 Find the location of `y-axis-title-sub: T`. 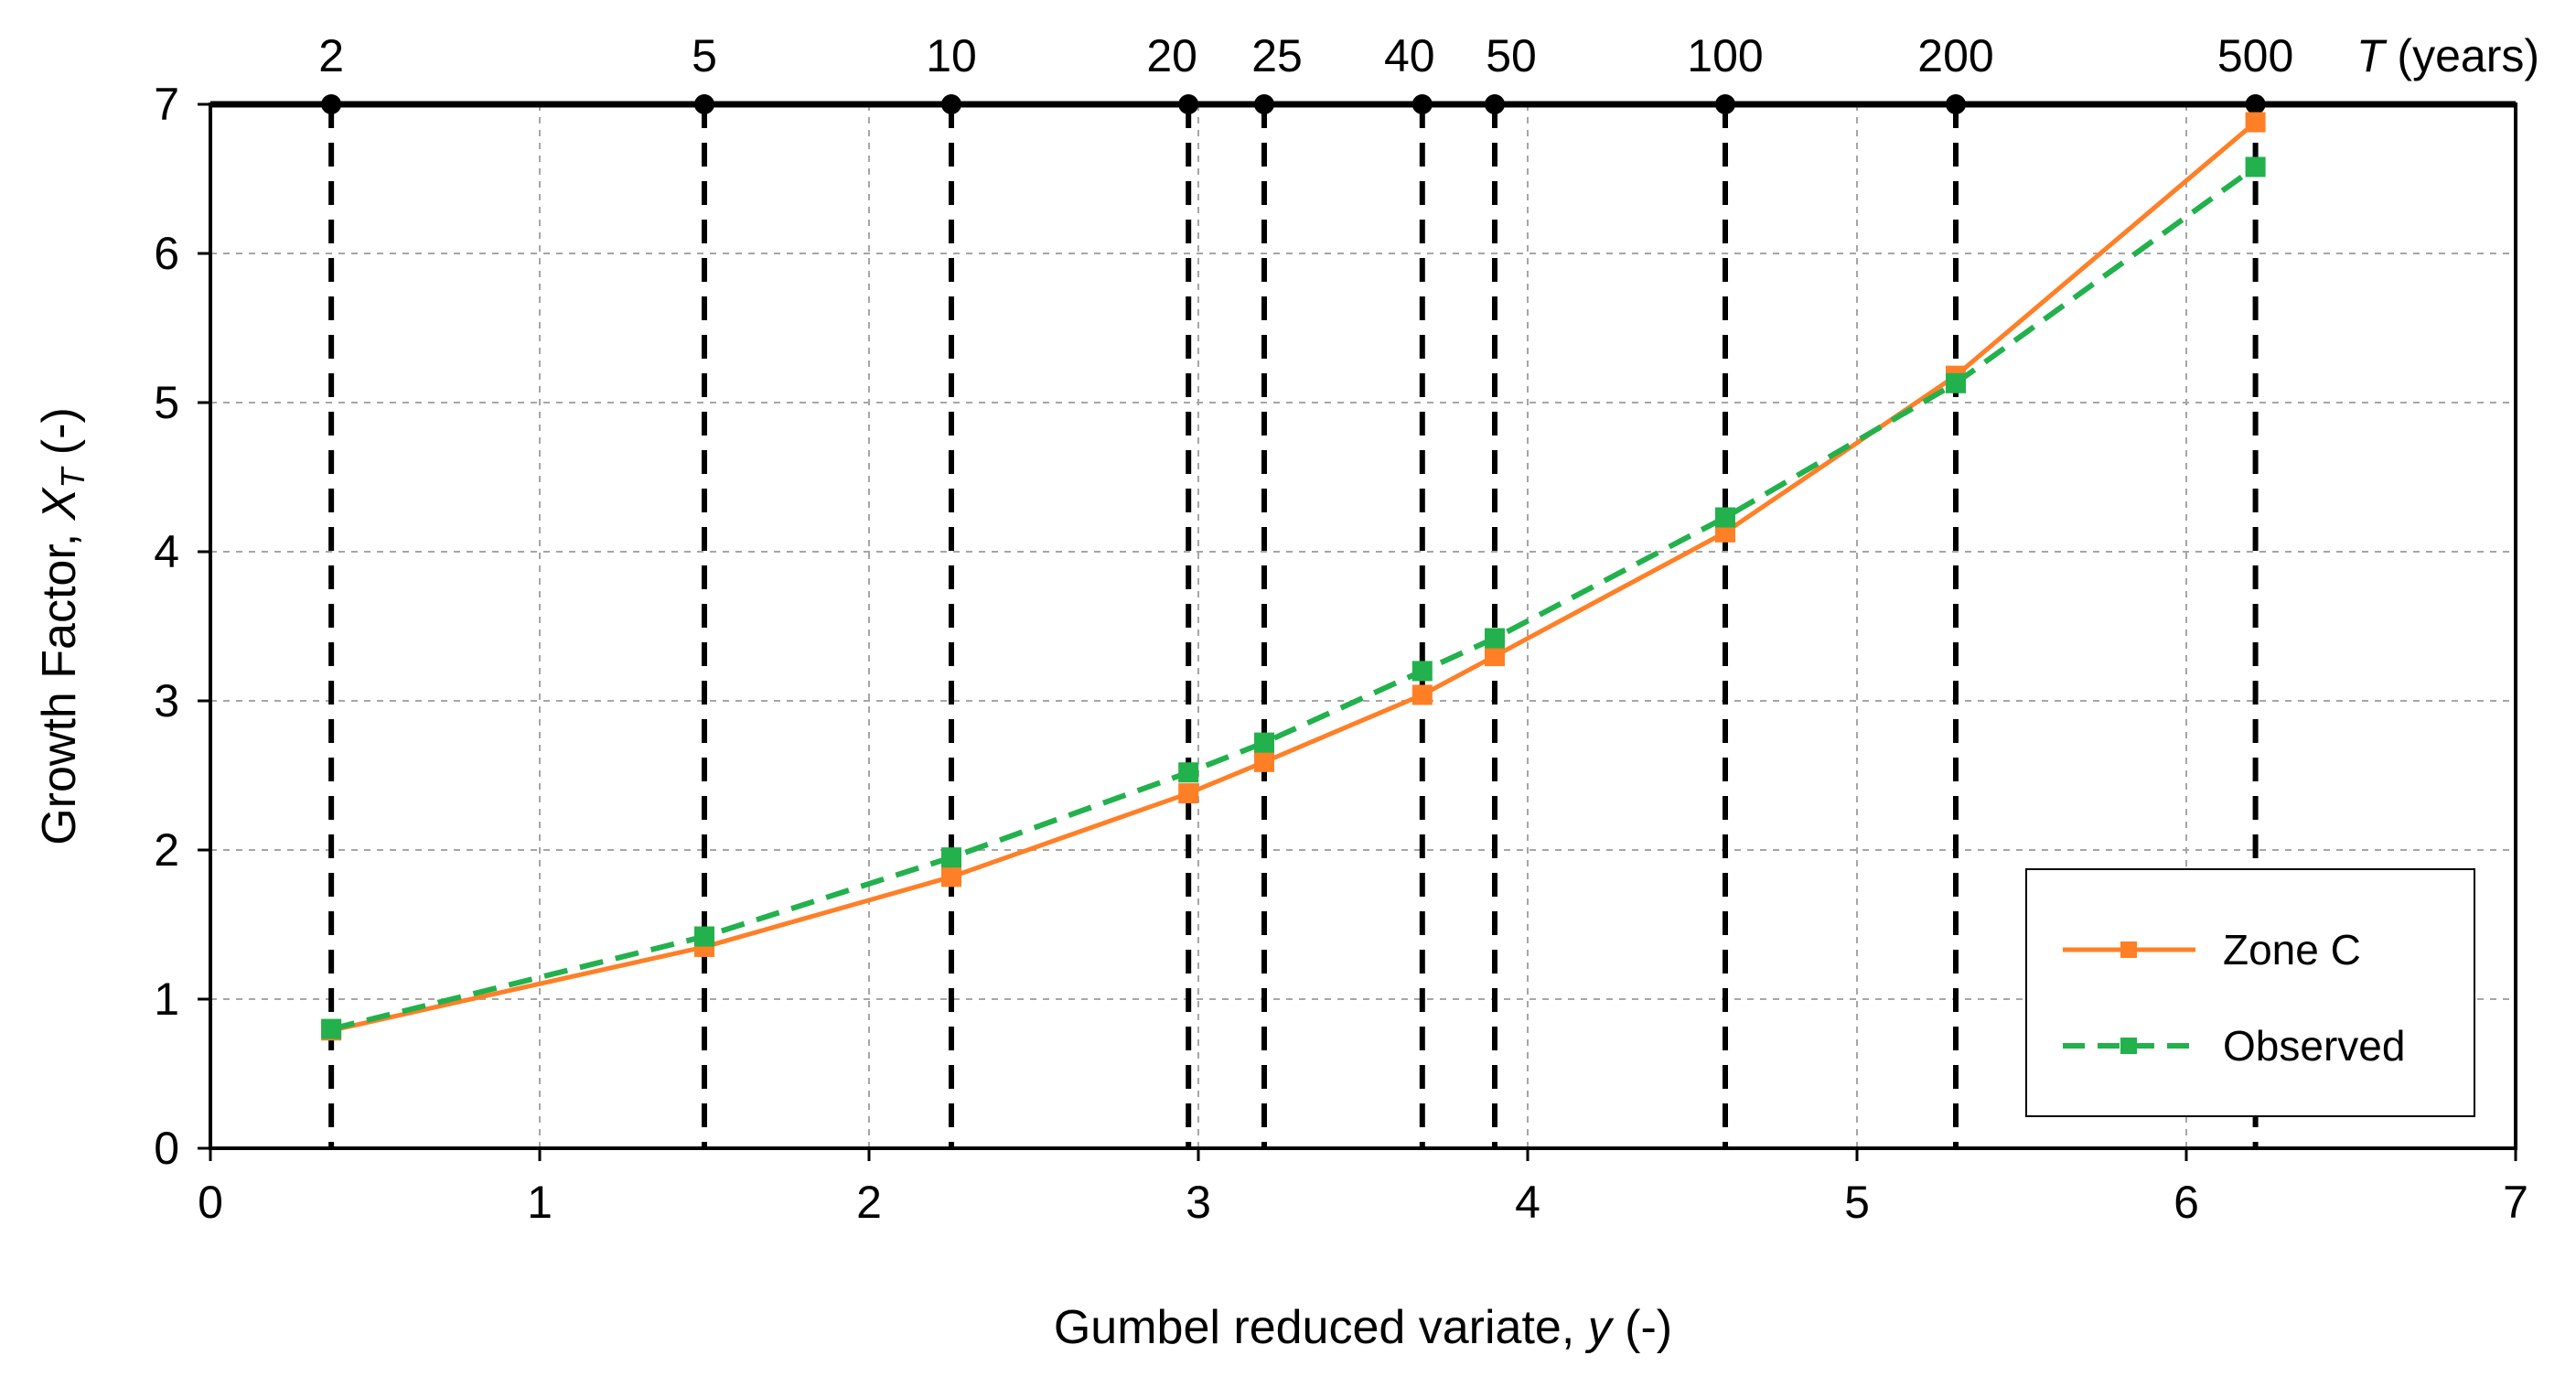

y-axis-title-sub: T is located at coordinates (72, 477).